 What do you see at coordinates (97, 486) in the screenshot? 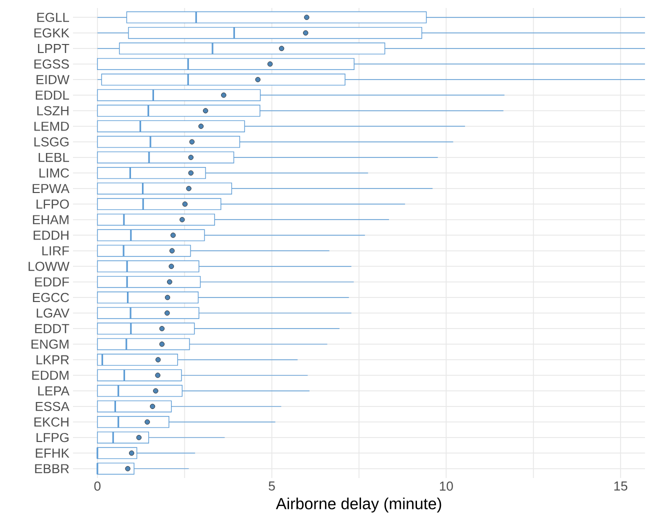
I see `x-tick-label: 0` at bounding box center [97, 486].